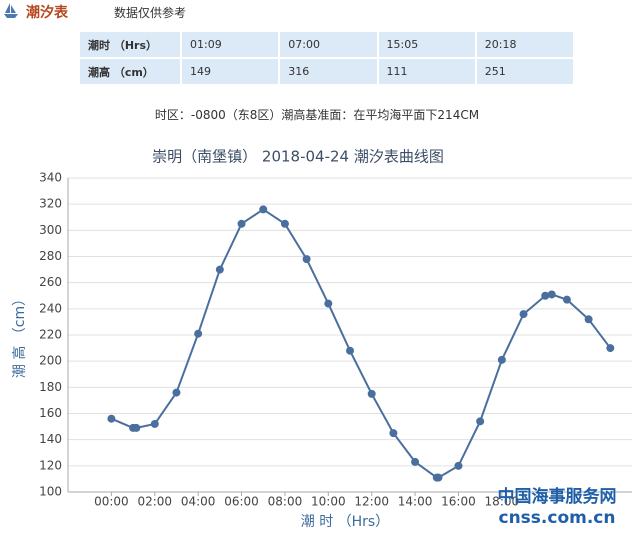  What do you see at coordinates (50, 256) in the screenshot?
I see `y-tick-label: 280` at bounding box center [50, 256].